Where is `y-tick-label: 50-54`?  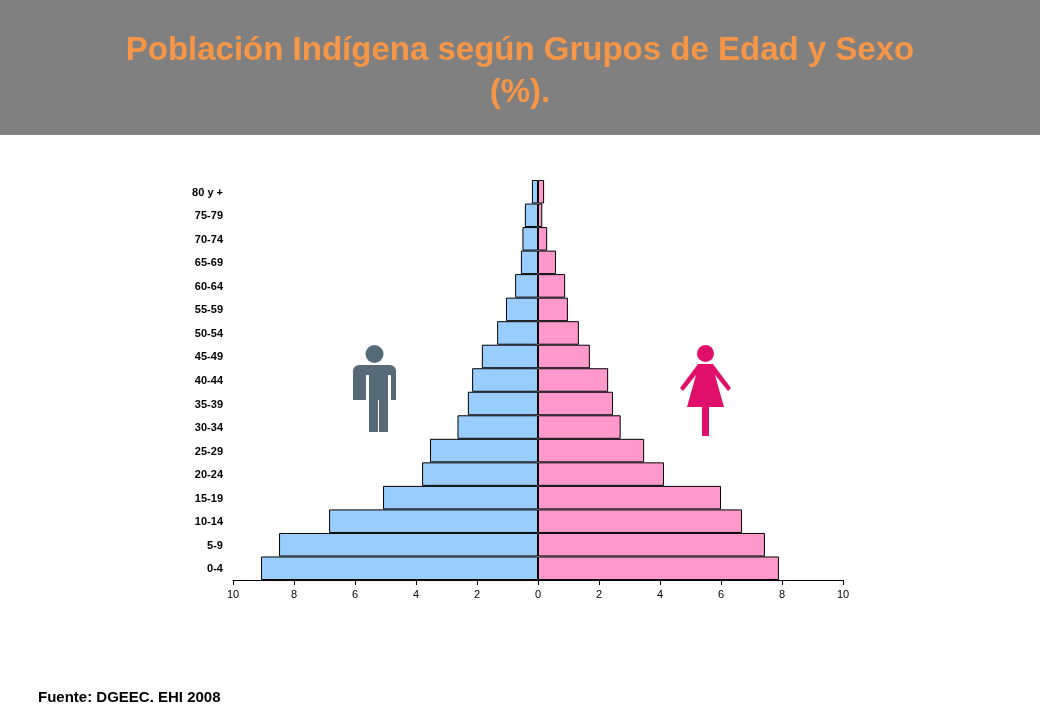
y-tick-label: 50-54 is located at coordinates (209, 332).